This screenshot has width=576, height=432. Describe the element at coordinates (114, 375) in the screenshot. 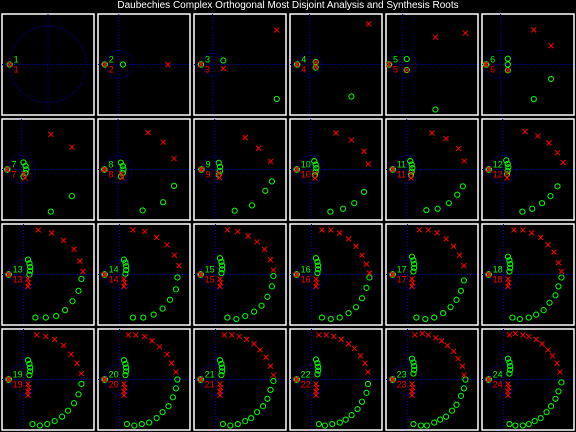

I see `panel-order-label-analysis: 20` at that location.